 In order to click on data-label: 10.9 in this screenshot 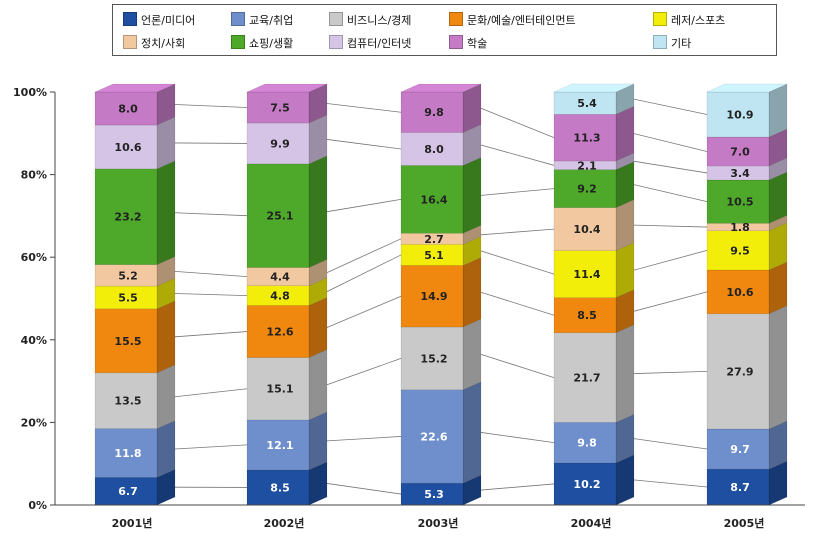, I will do `click(739, 115)`.